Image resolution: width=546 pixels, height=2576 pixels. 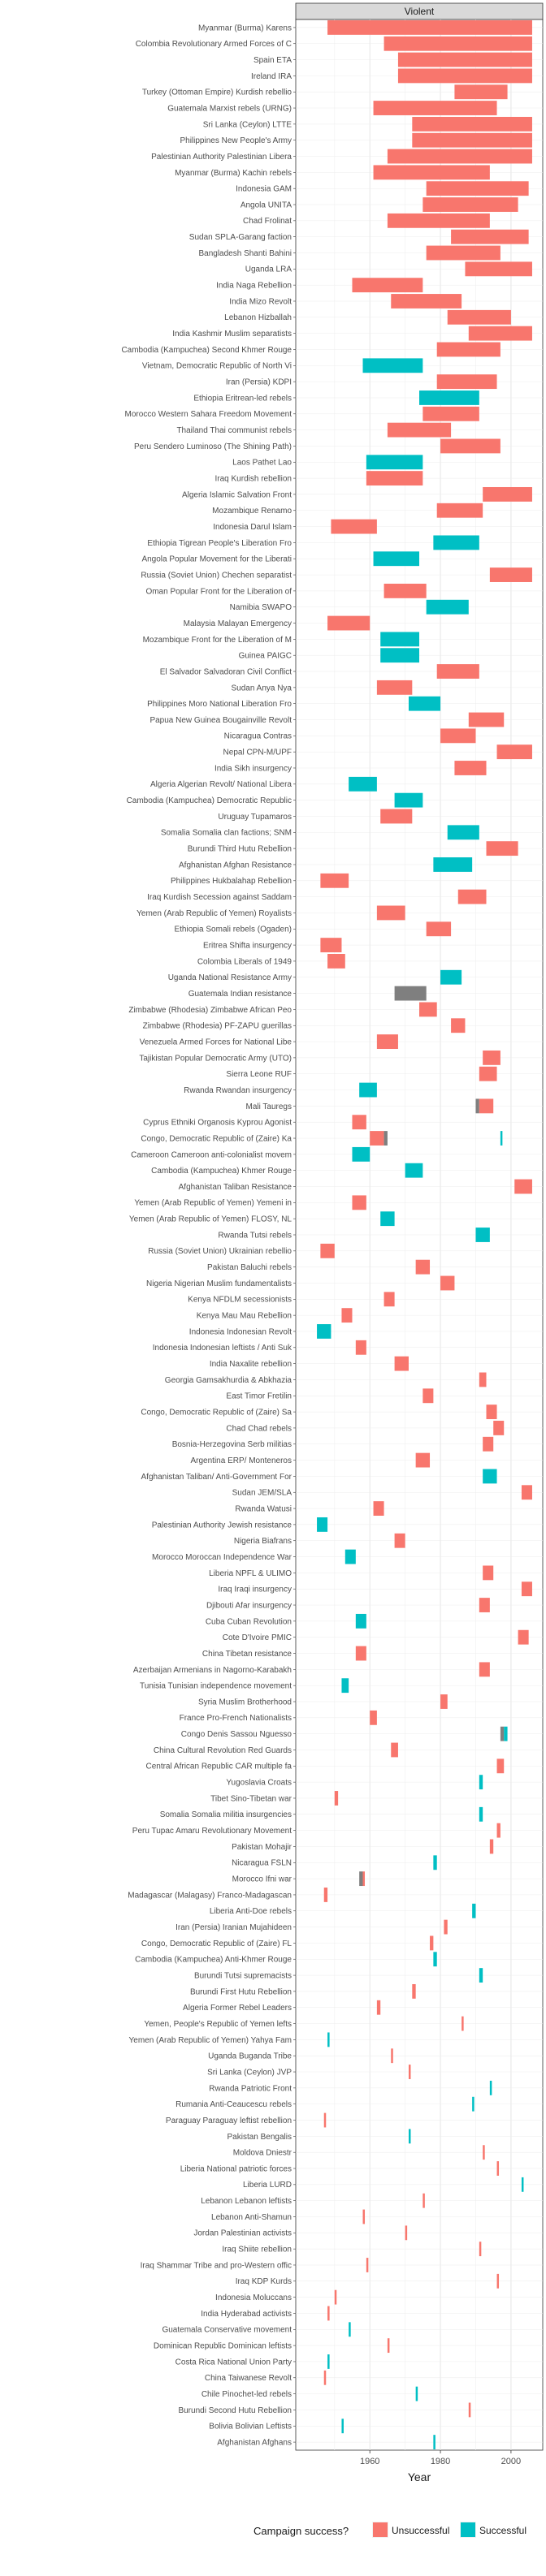 I want to click on y-tick-label: Mozambique Renamo, so click(x=252, y=511).